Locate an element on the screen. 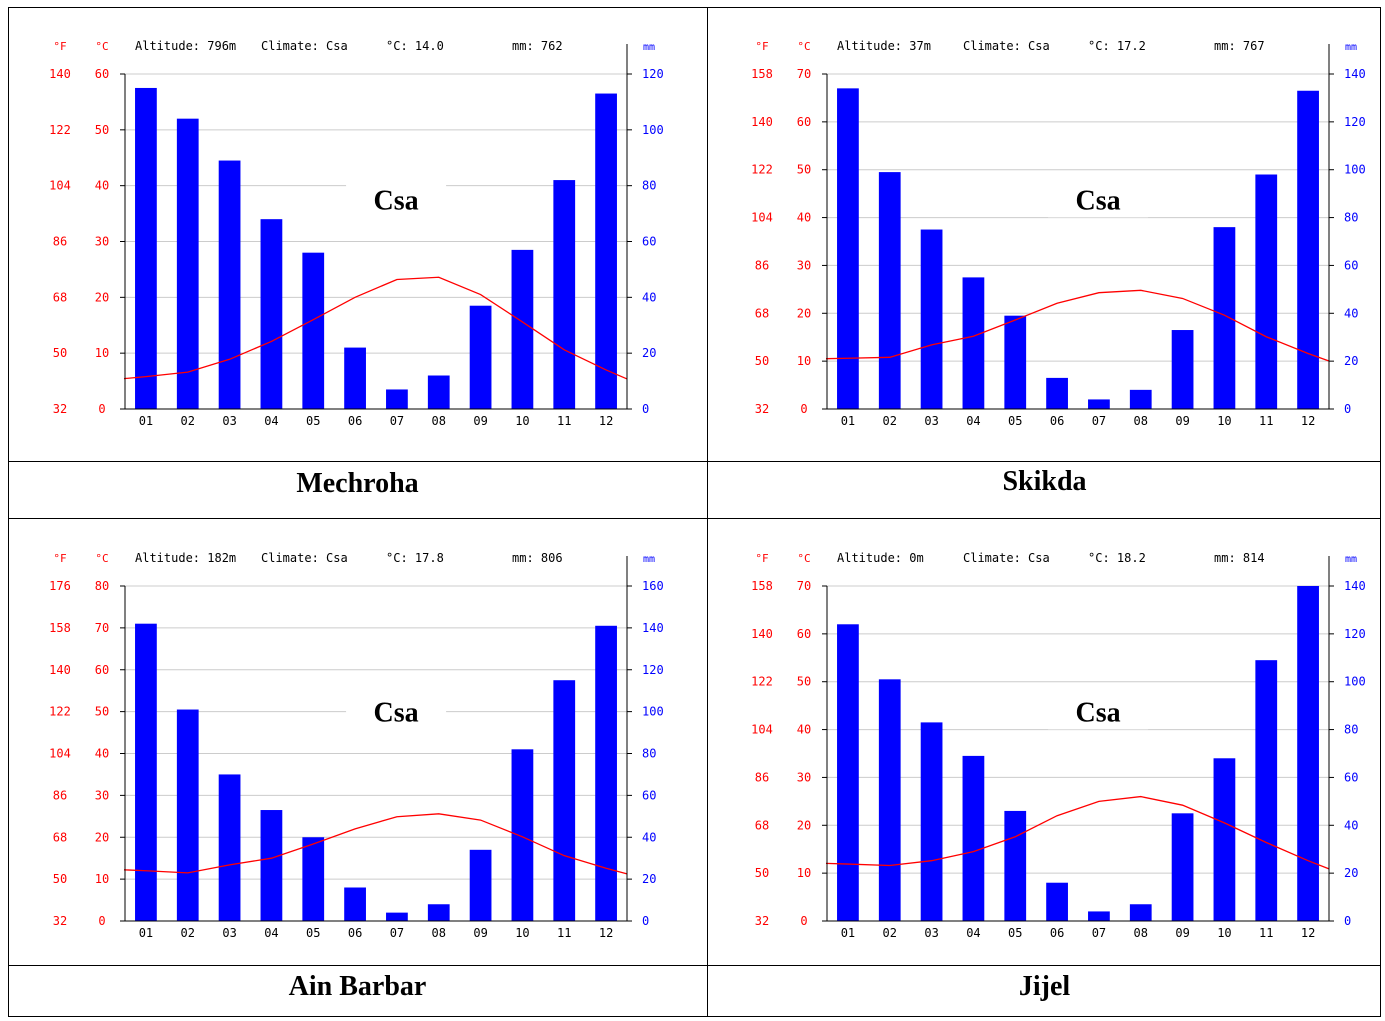  fahrenheit-tick-label: 32 is located at coordinates (762, 921).